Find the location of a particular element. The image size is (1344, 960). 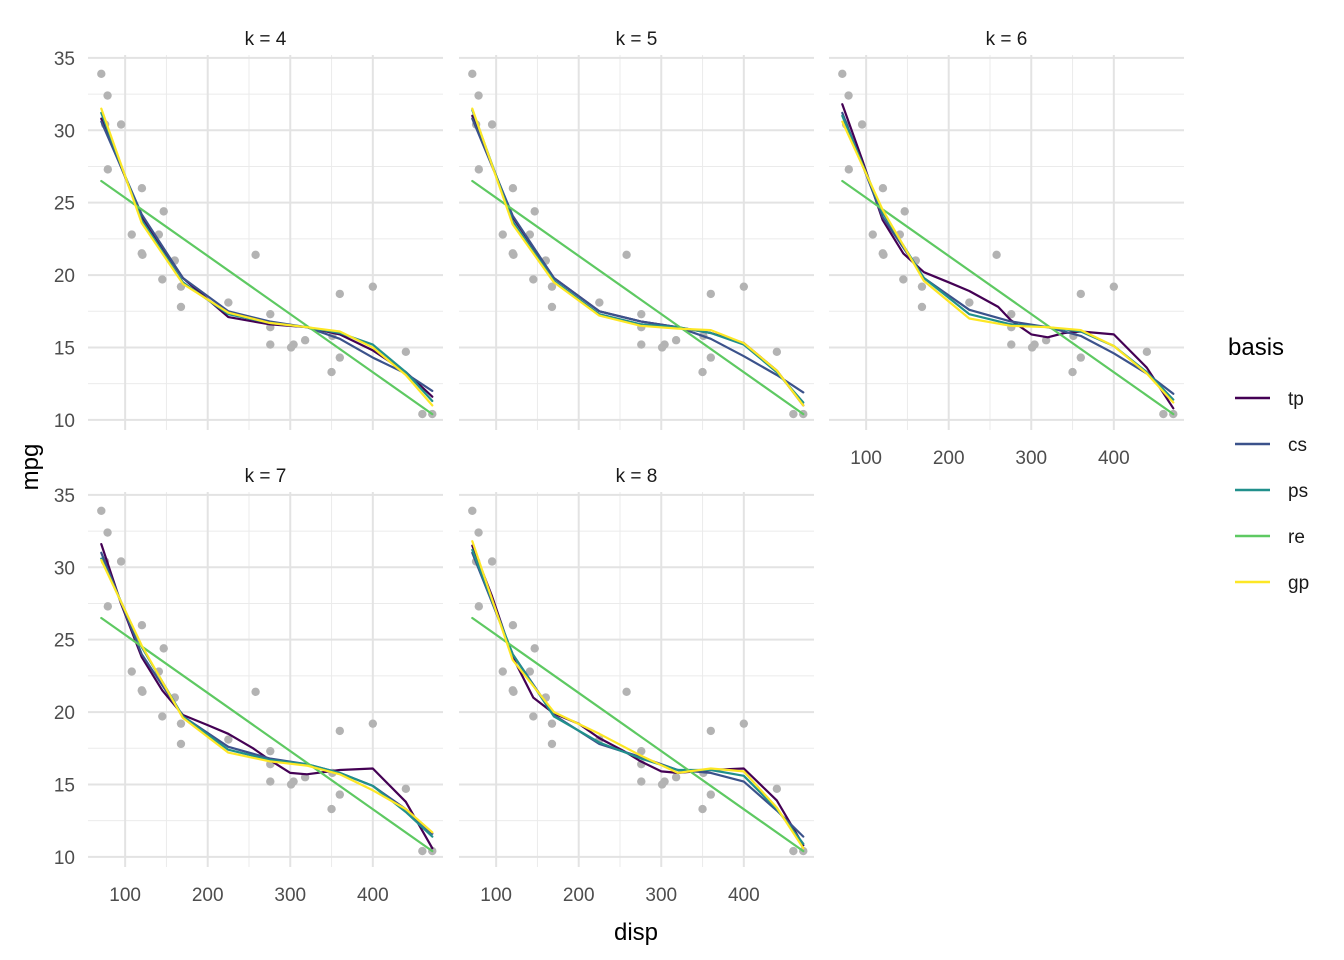

legend-label-cs: cs is located at coordinates (1297, 445).